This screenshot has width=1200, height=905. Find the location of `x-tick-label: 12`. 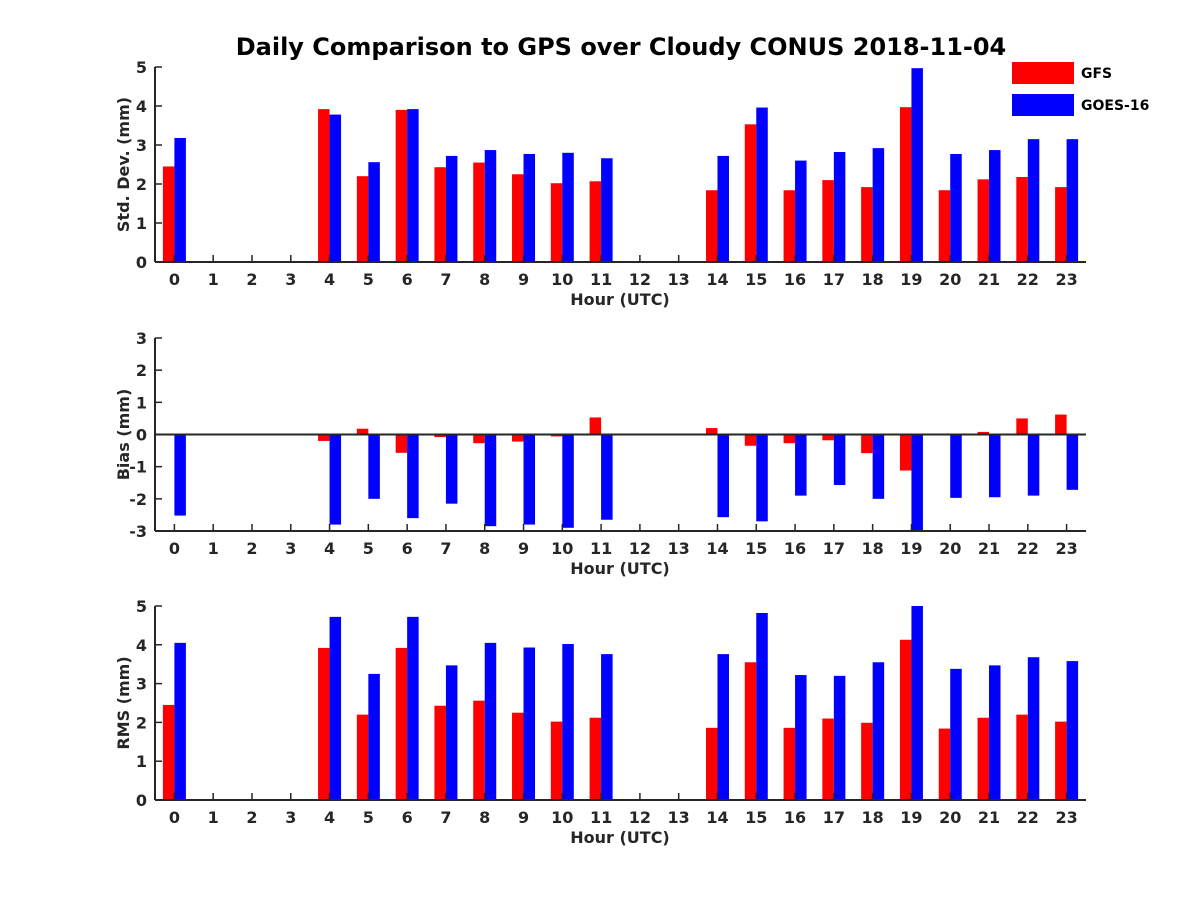

x-tick-label: 12 is located at coordinates (640, 817).